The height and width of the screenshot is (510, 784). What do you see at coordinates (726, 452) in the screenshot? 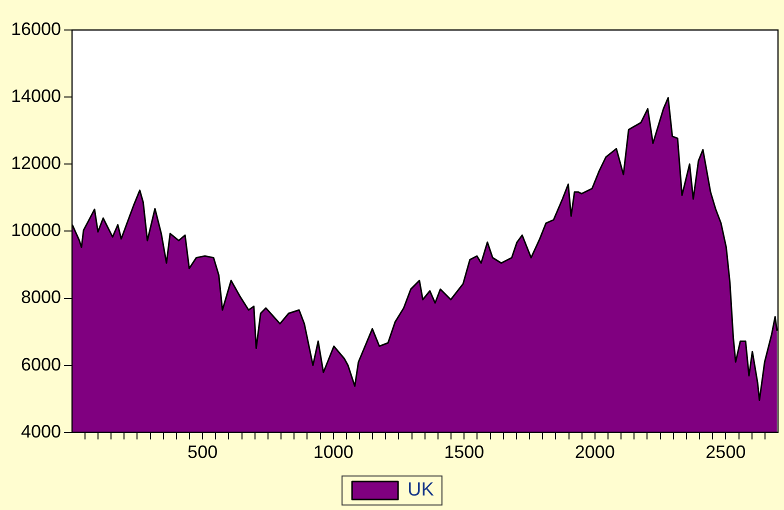
I see `x-tick-label: 2500` at bounding box center [726, 452].